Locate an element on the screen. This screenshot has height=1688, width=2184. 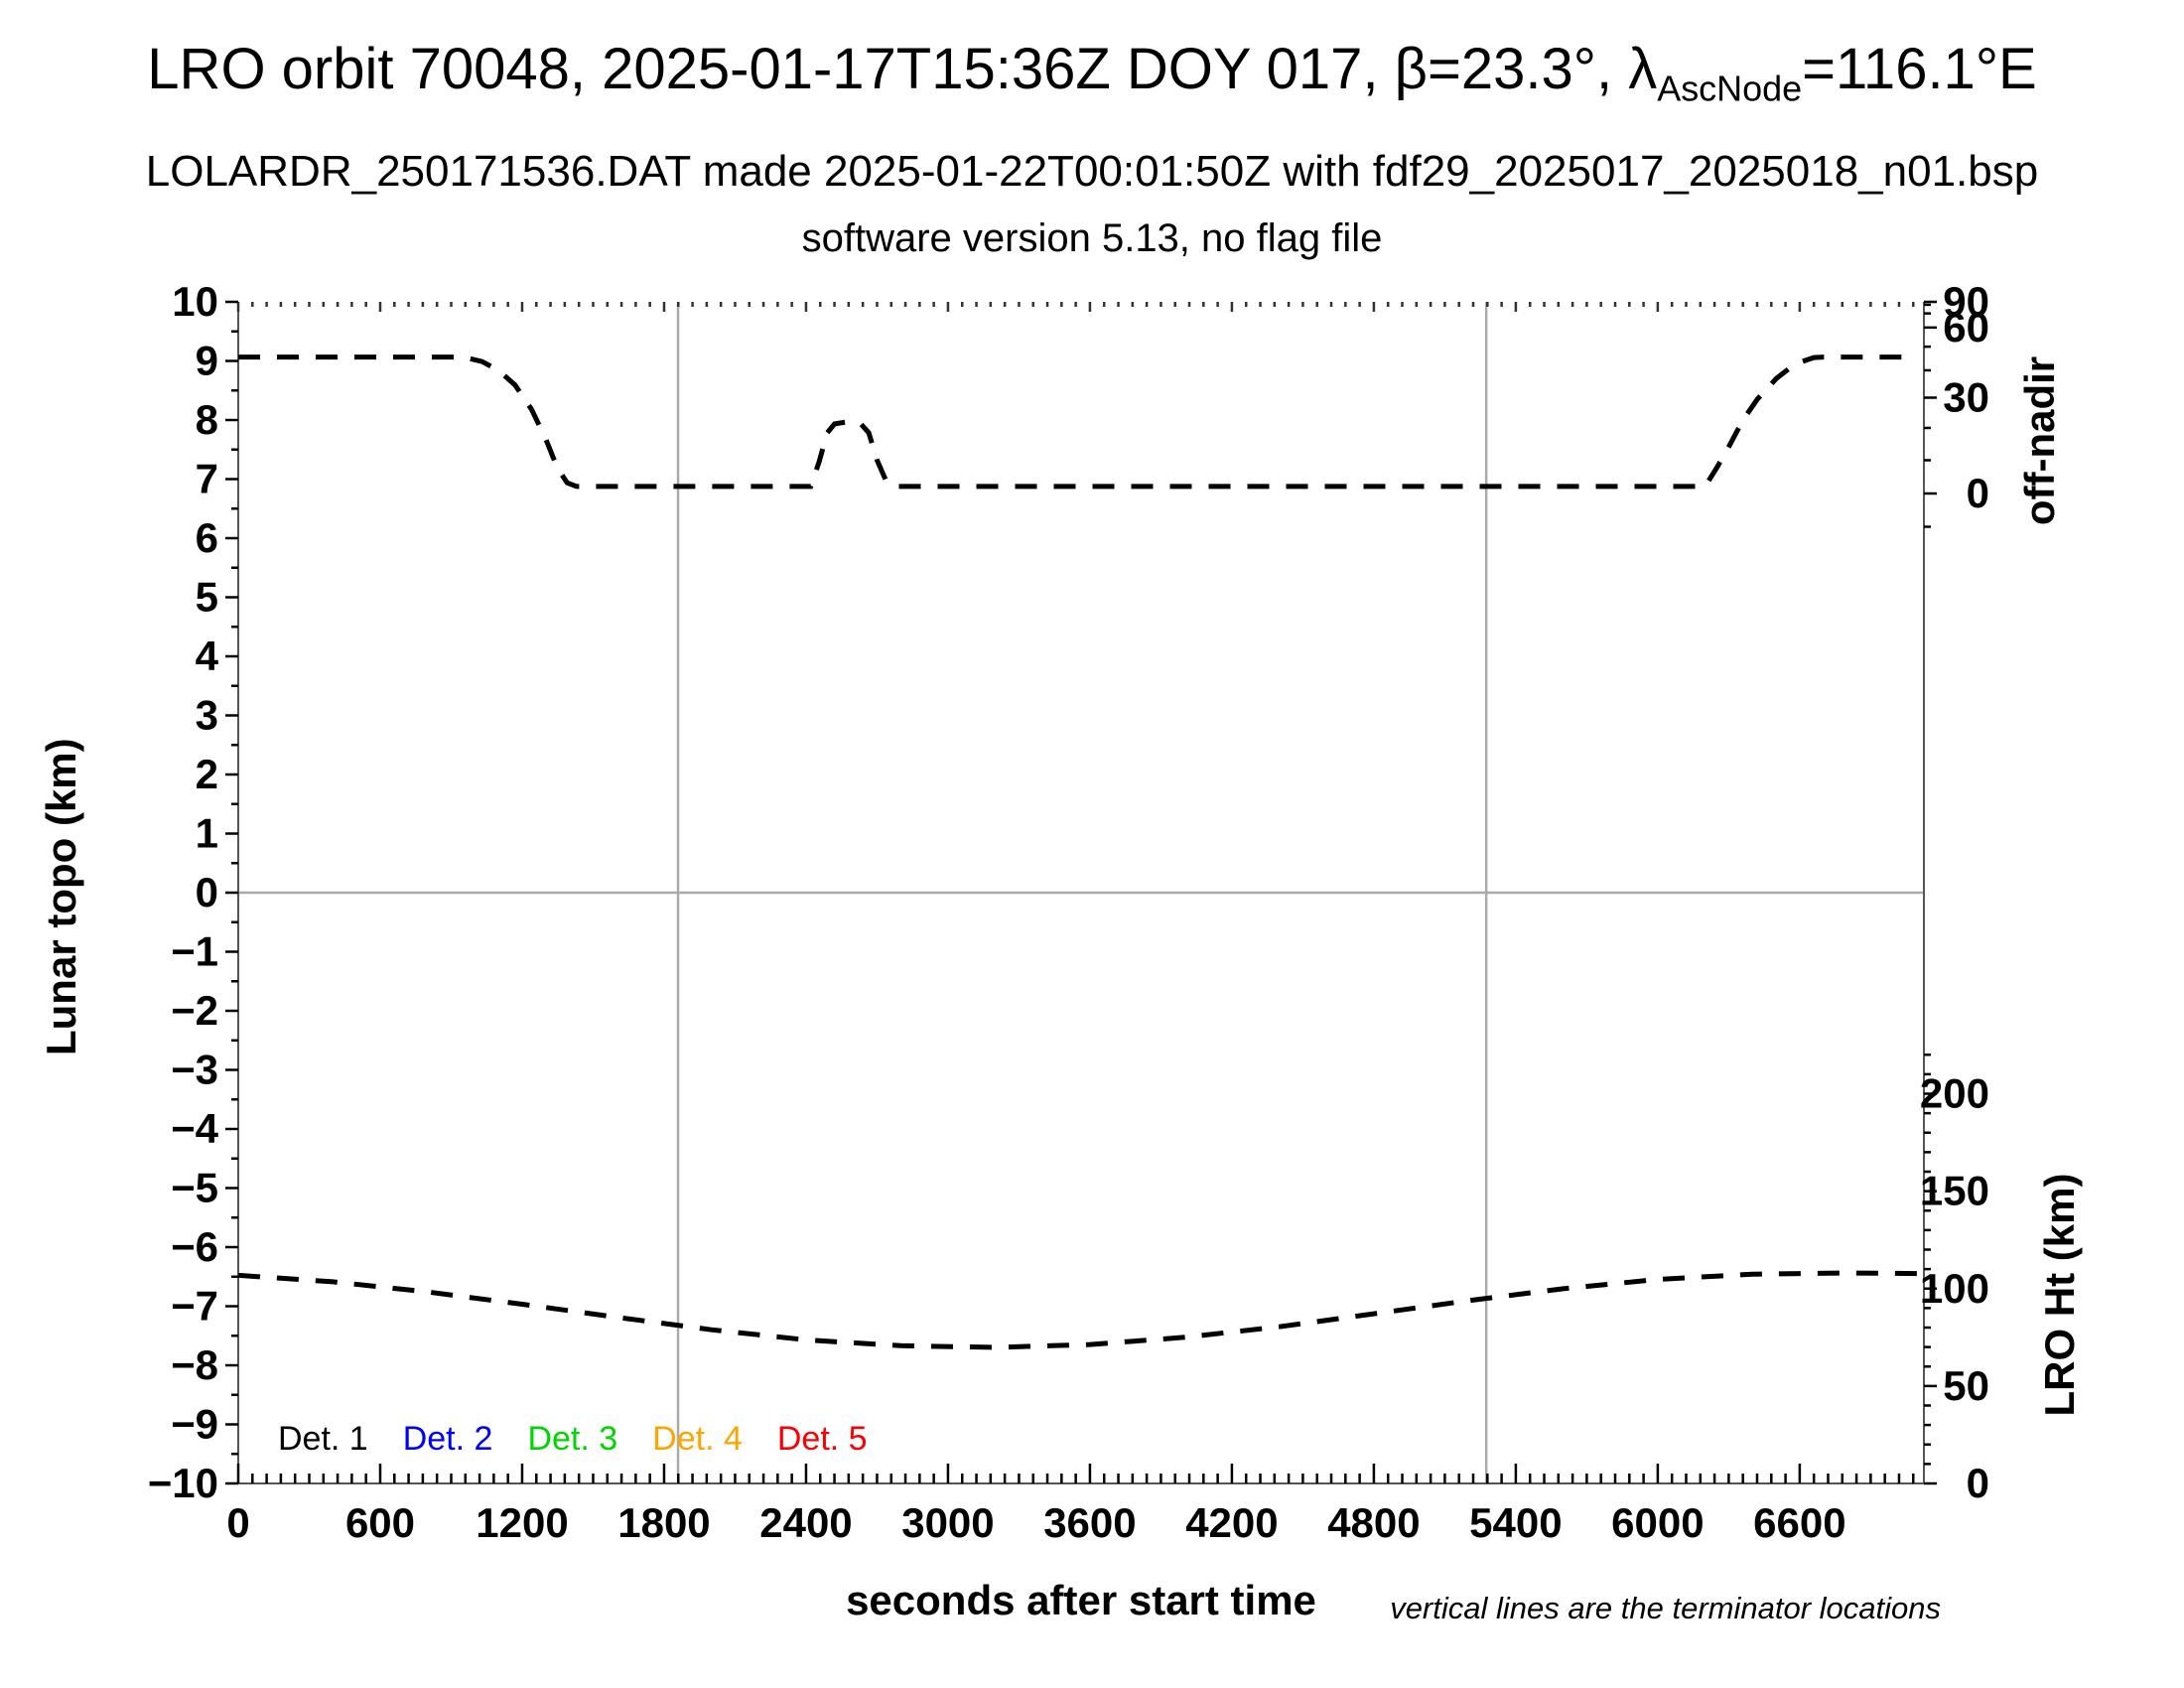
legend-item-det-5: Det. 5 is located at coordinates (822, 1439).